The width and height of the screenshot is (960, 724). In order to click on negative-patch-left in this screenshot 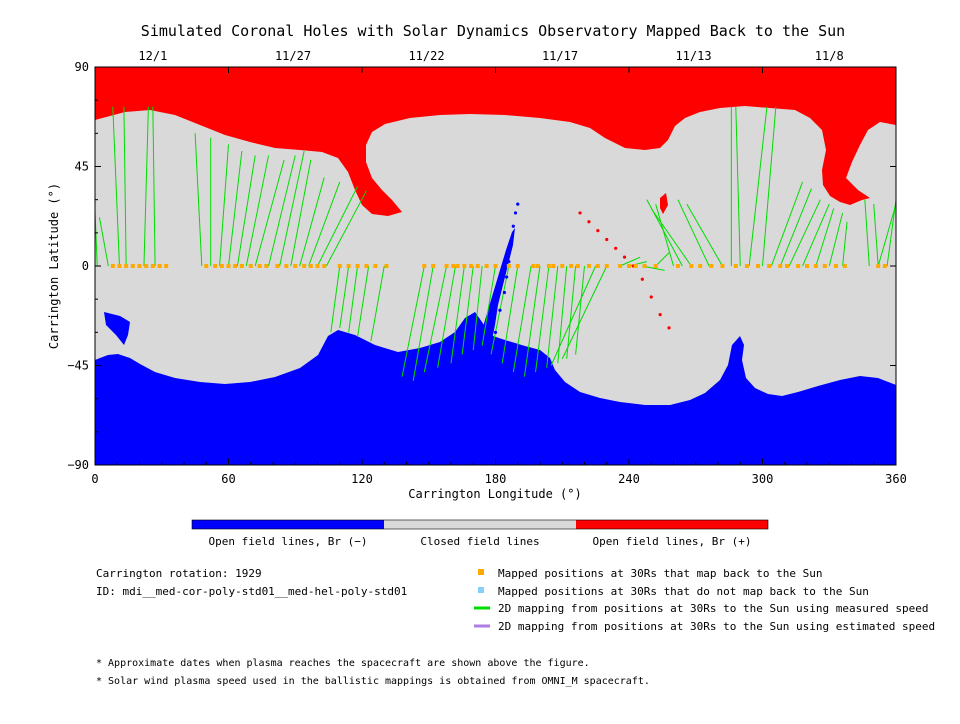, I will do `click(117, 328)`.